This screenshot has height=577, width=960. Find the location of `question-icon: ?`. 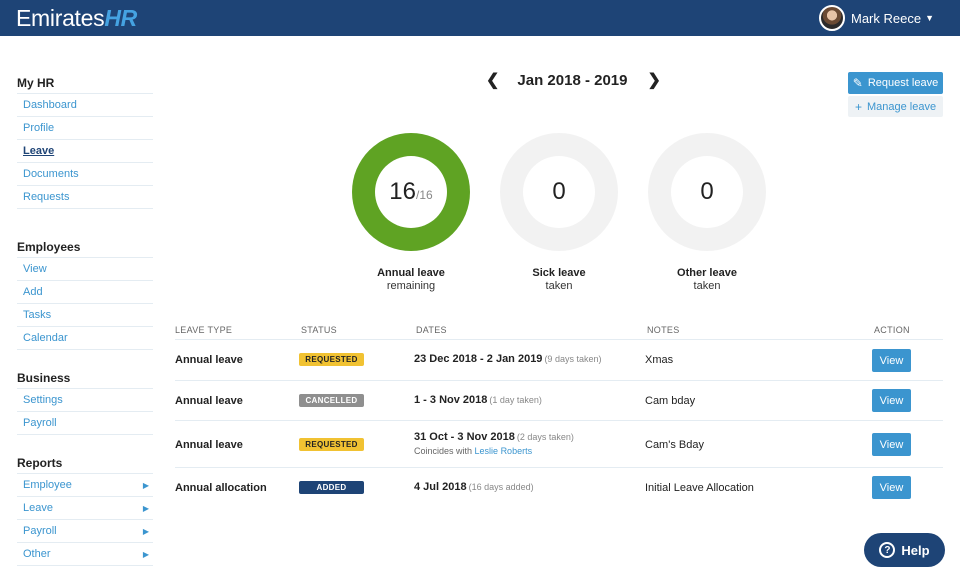

question-icon: ? is located at coordinates (887, 550).